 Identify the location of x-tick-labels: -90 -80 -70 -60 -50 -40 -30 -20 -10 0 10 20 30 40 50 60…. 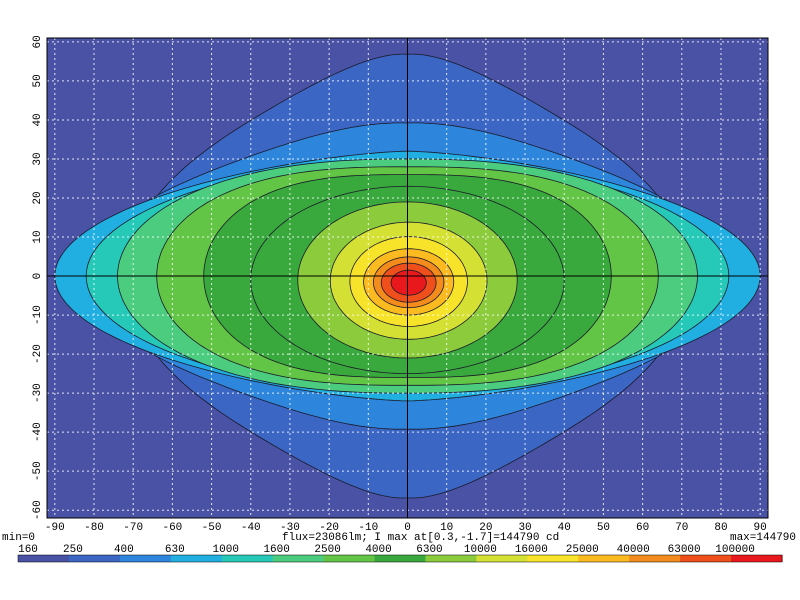
(406, 528).